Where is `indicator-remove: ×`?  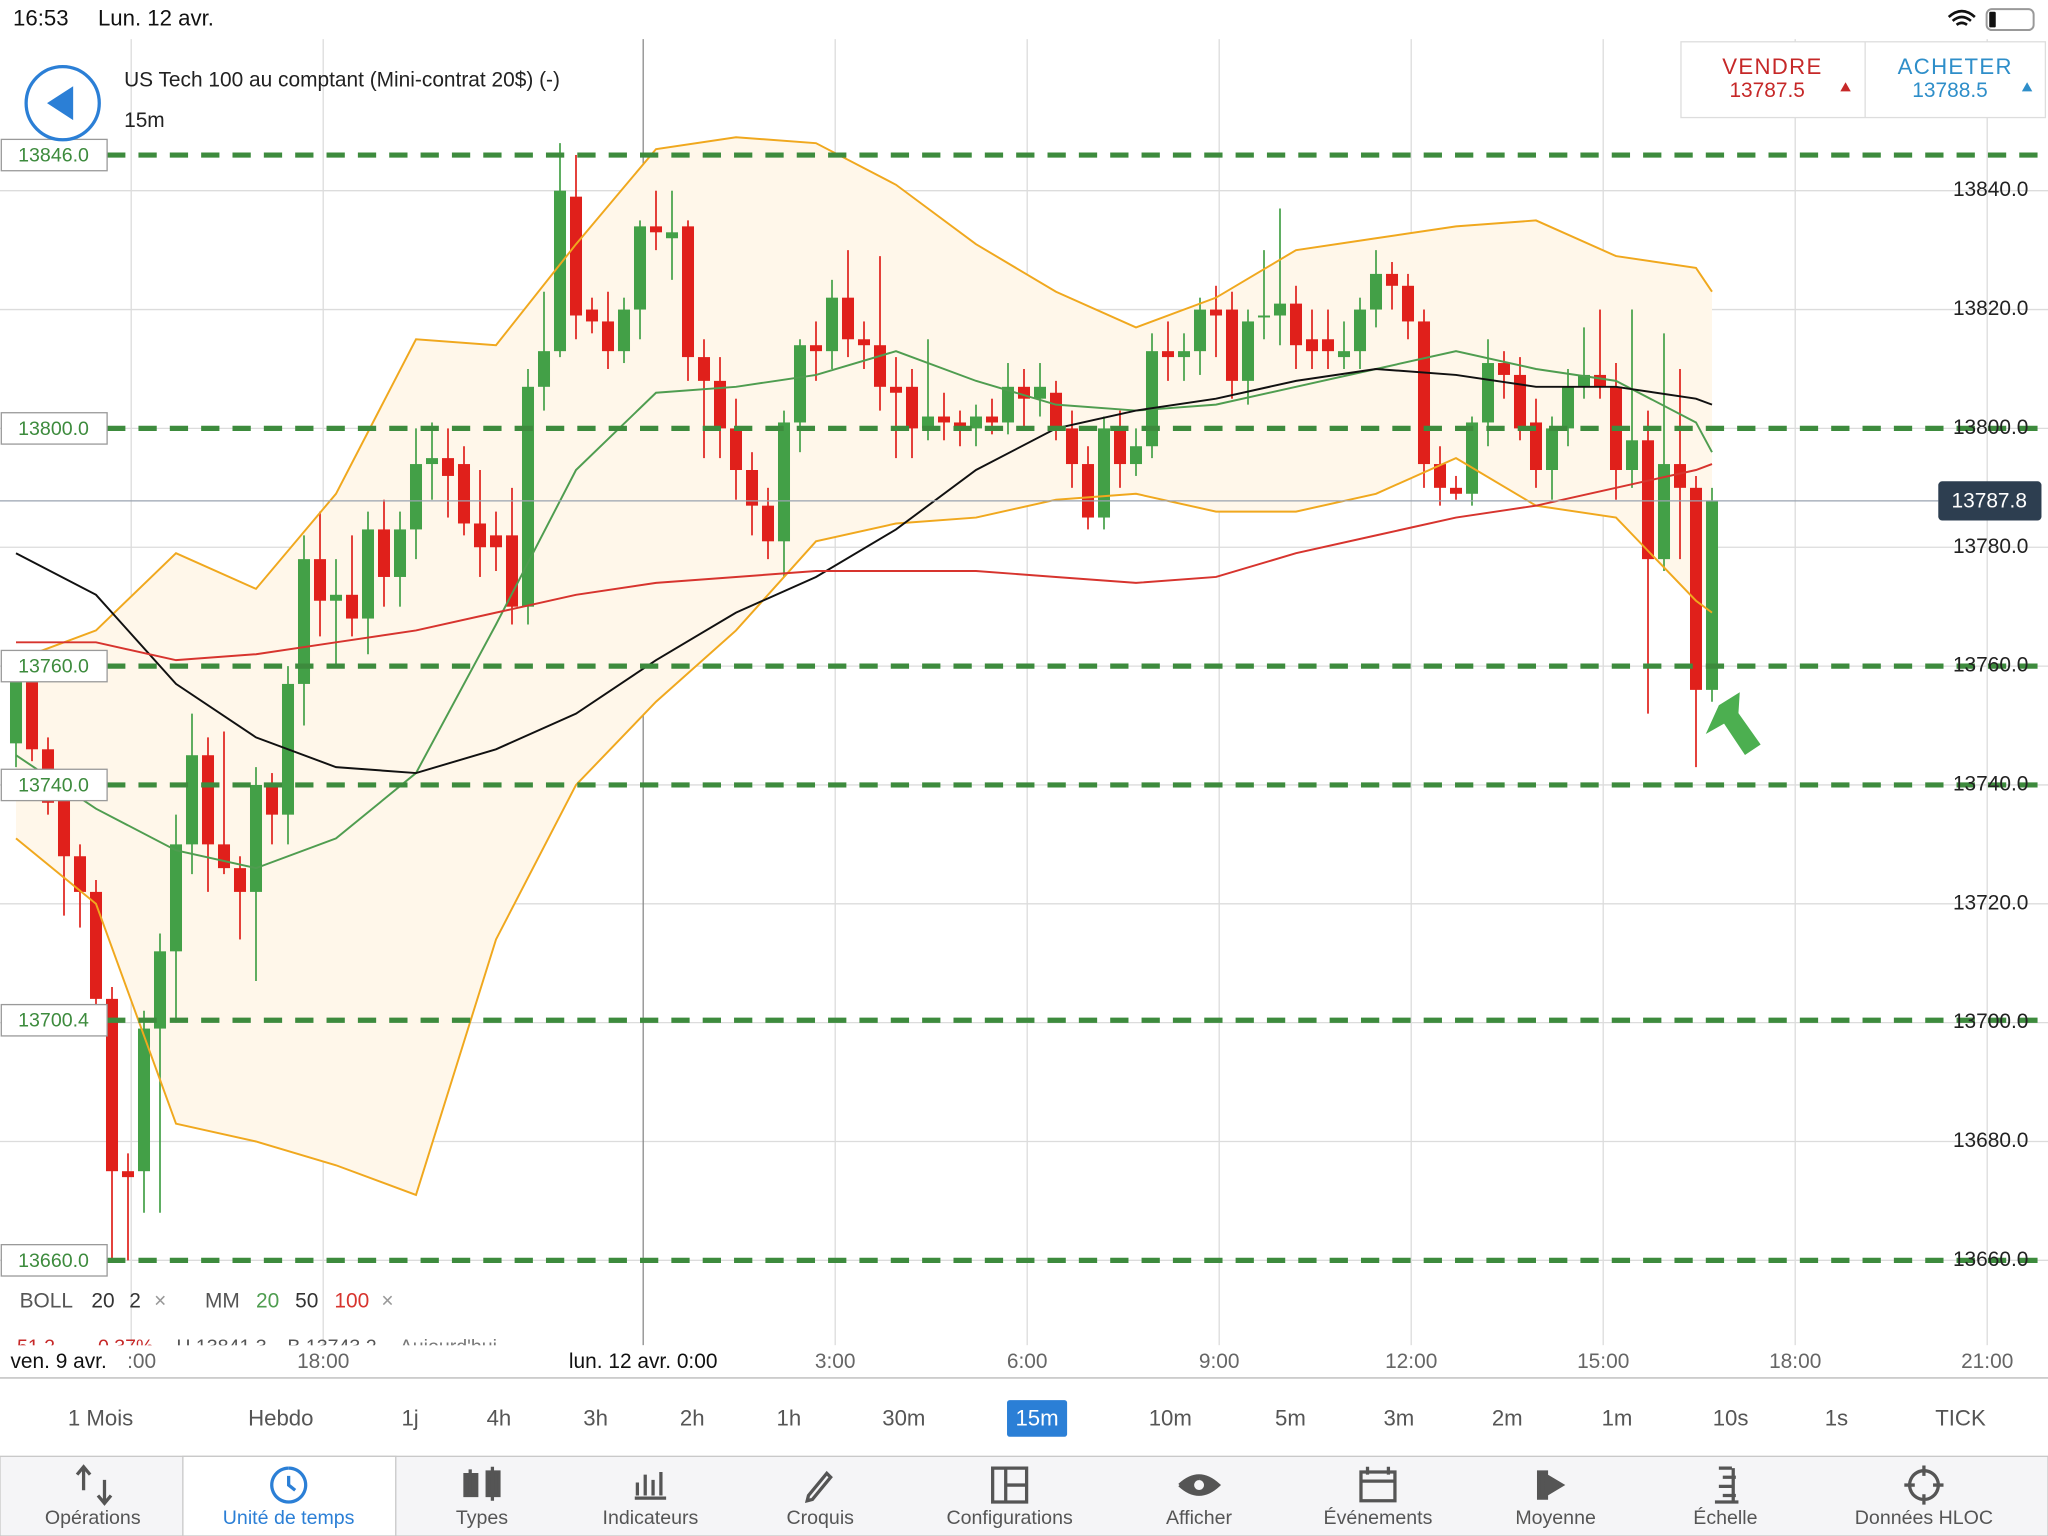
indicator-remove: × is located at coordinates (387, 1301).